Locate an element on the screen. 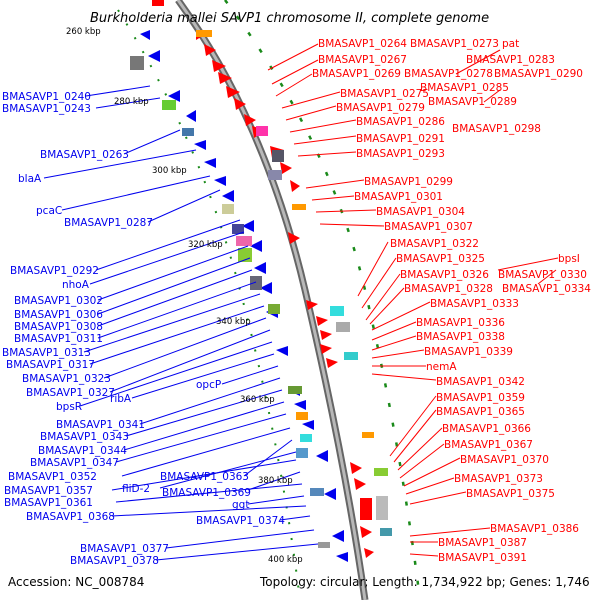 This screenshot has width=600, height=600. gene-label: BMASAVP1_0283 is located at coordinates (510, 60).